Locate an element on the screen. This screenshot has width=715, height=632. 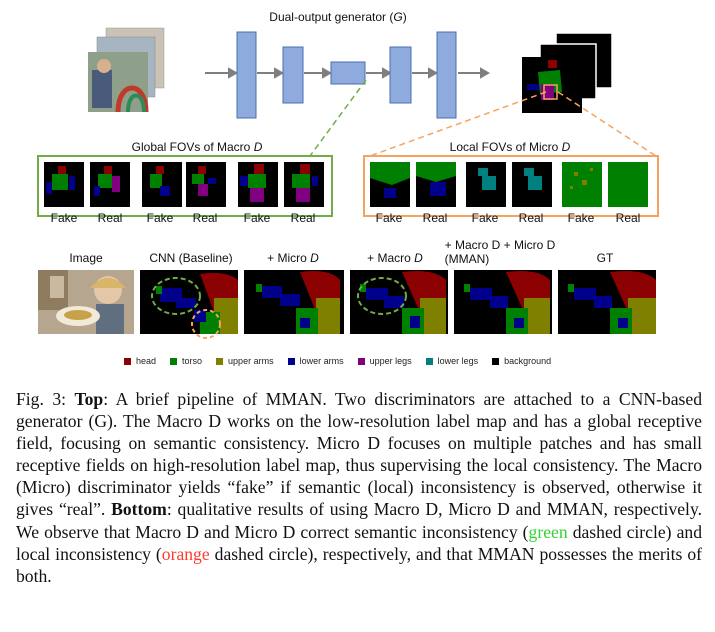
caption-orange-word: orange is located at coordinates (185, 553).